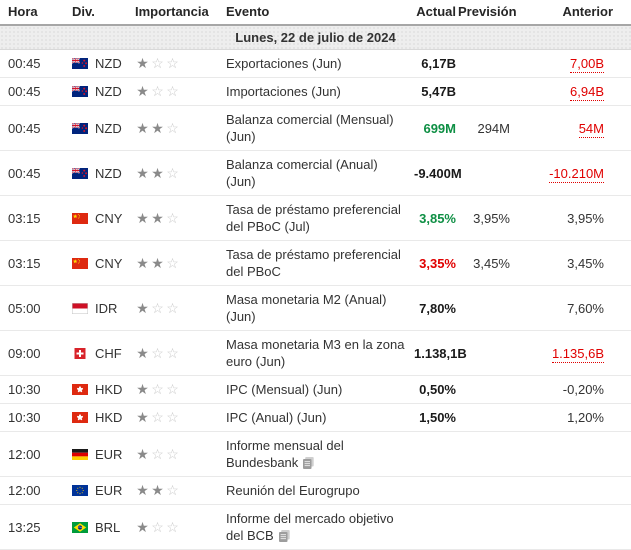 The height and width of the screenshot is (550, 631). I want to click on date-header-label: Lunes, 22 de julio de 2024, so click(315, 37).